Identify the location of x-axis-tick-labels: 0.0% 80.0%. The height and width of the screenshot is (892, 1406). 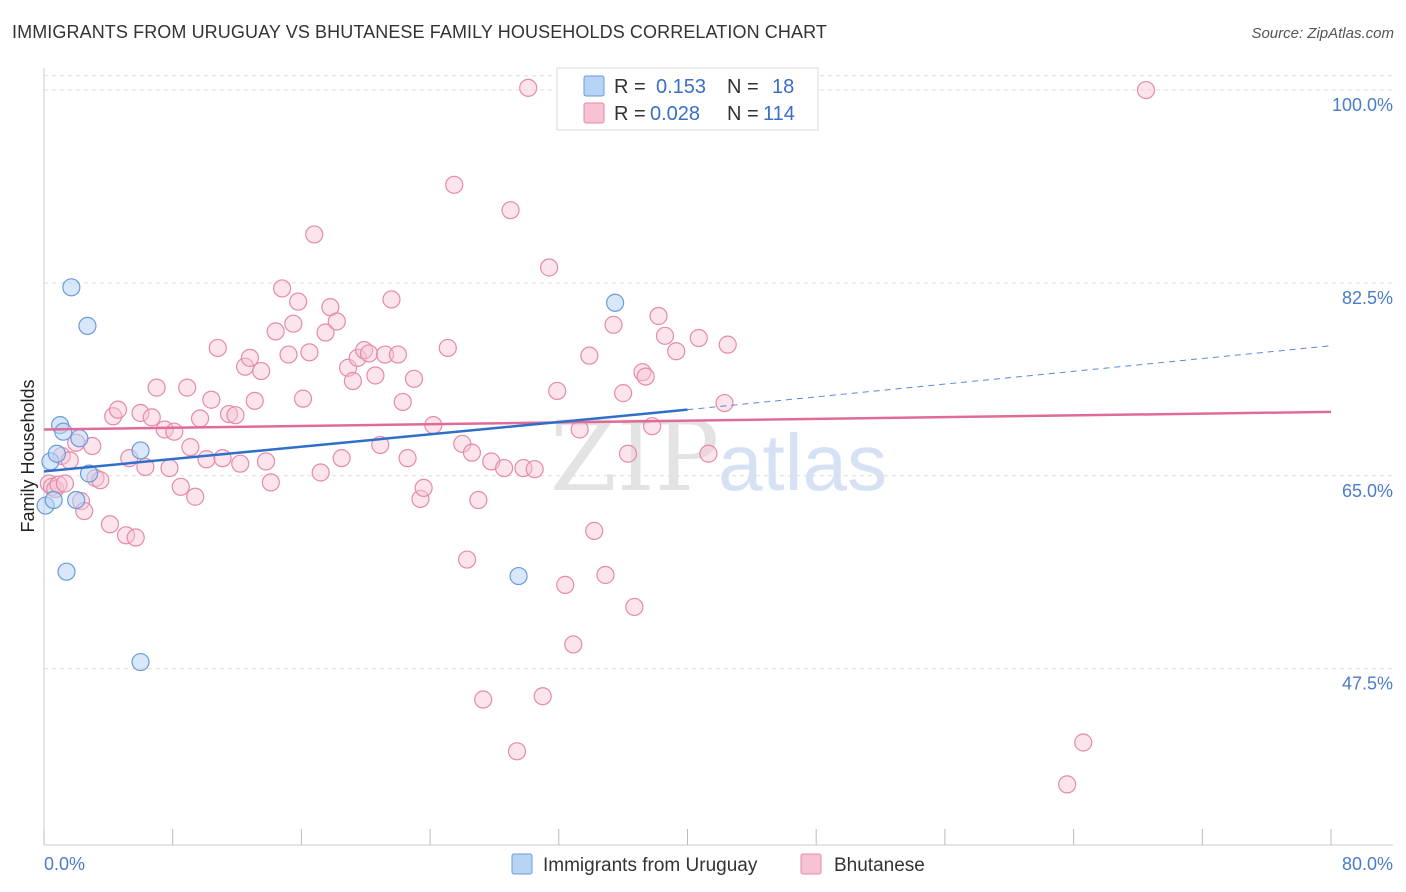
(718, 864).